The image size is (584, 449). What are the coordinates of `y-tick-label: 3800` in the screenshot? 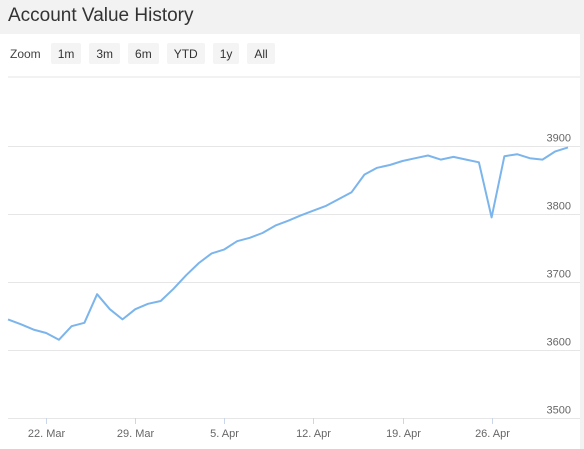 It's located at (559, 207).